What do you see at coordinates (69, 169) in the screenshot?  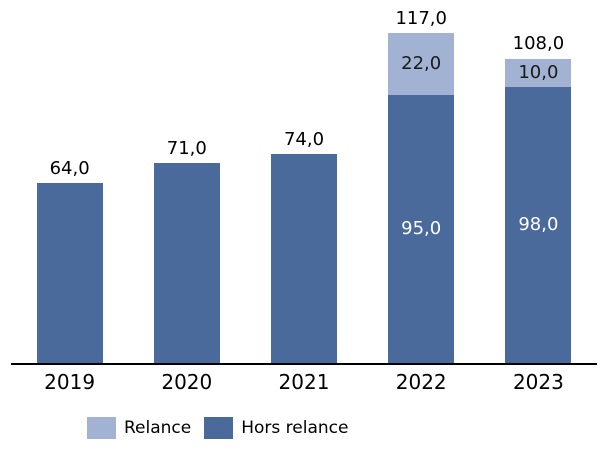 I see `total-value-label-2019: 64,0` at bounding box center [69, 169].